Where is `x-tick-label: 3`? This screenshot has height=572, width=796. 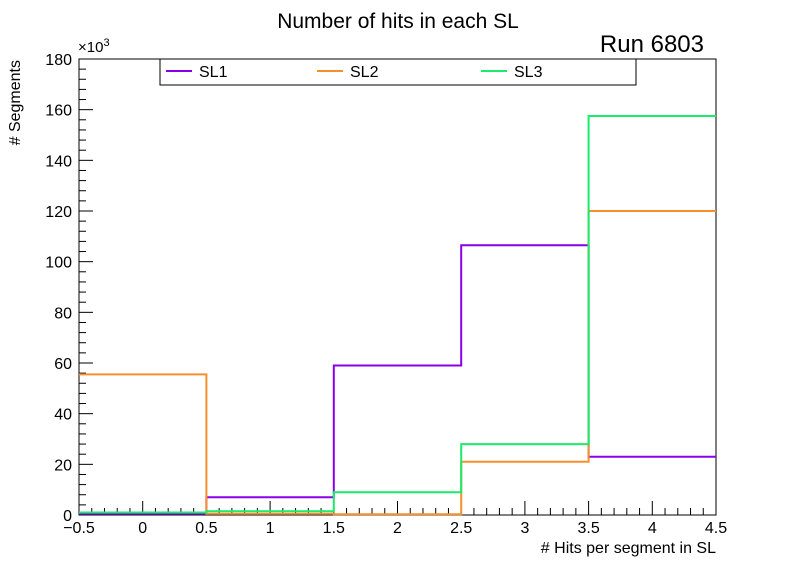
x-tick-label: 3 is located at coordinates (524, 528).